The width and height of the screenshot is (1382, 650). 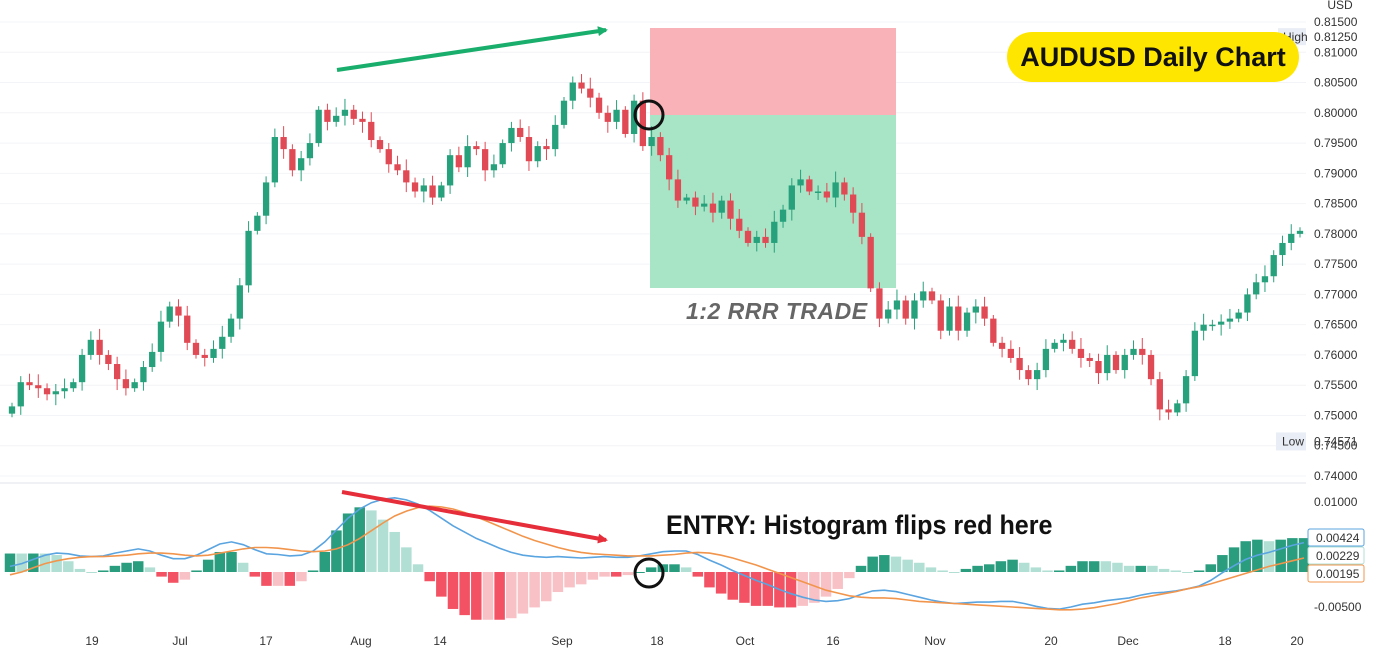 I want to click on macd-divergence-arrow, so click(x=474, y=517).